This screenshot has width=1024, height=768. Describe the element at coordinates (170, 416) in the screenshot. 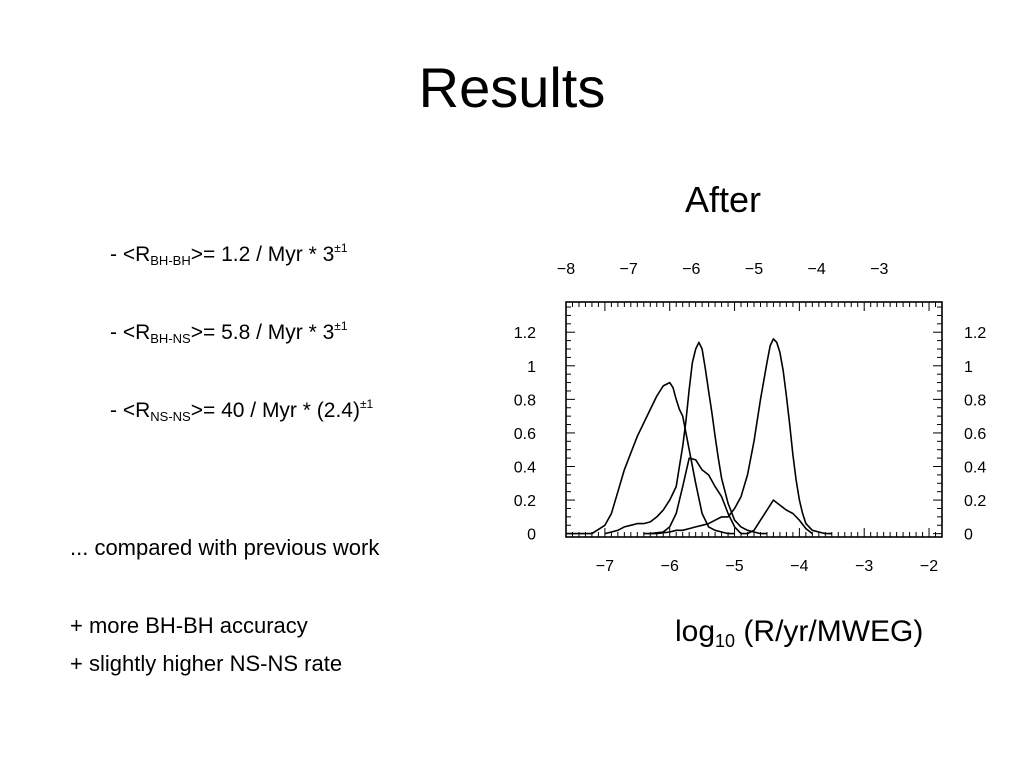

I see `rate-subscript: NS-NS` at that location.